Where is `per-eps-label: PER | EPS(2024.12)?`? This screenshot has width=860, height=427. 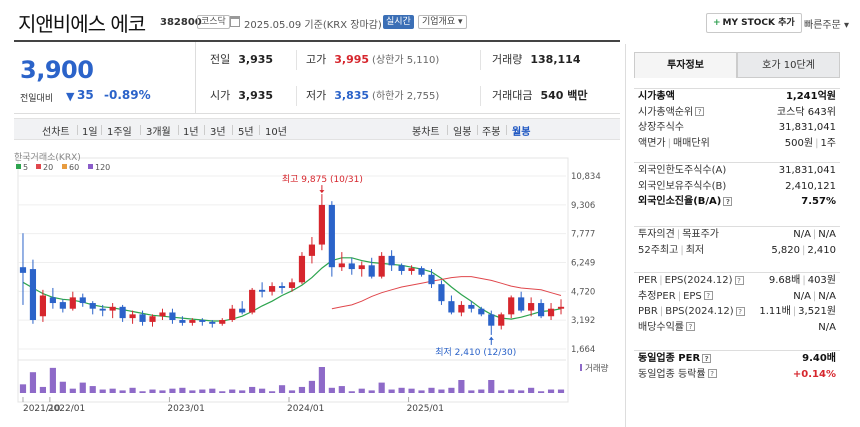
per-eps-label: PER | EPS(2024.12)? is located at coordinates (691, 281).